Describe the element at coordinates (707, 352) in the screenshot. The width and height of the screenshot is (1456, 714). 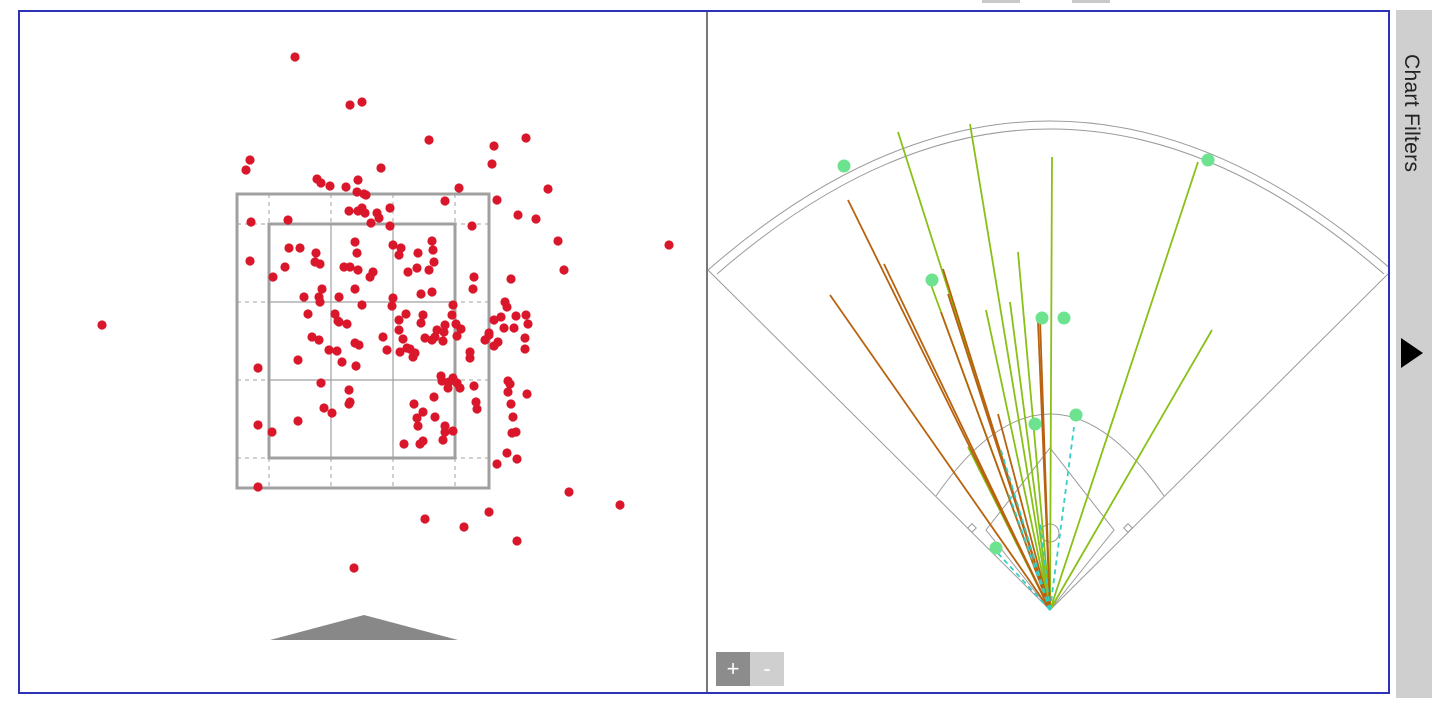
I see `panel-divider` at that location.